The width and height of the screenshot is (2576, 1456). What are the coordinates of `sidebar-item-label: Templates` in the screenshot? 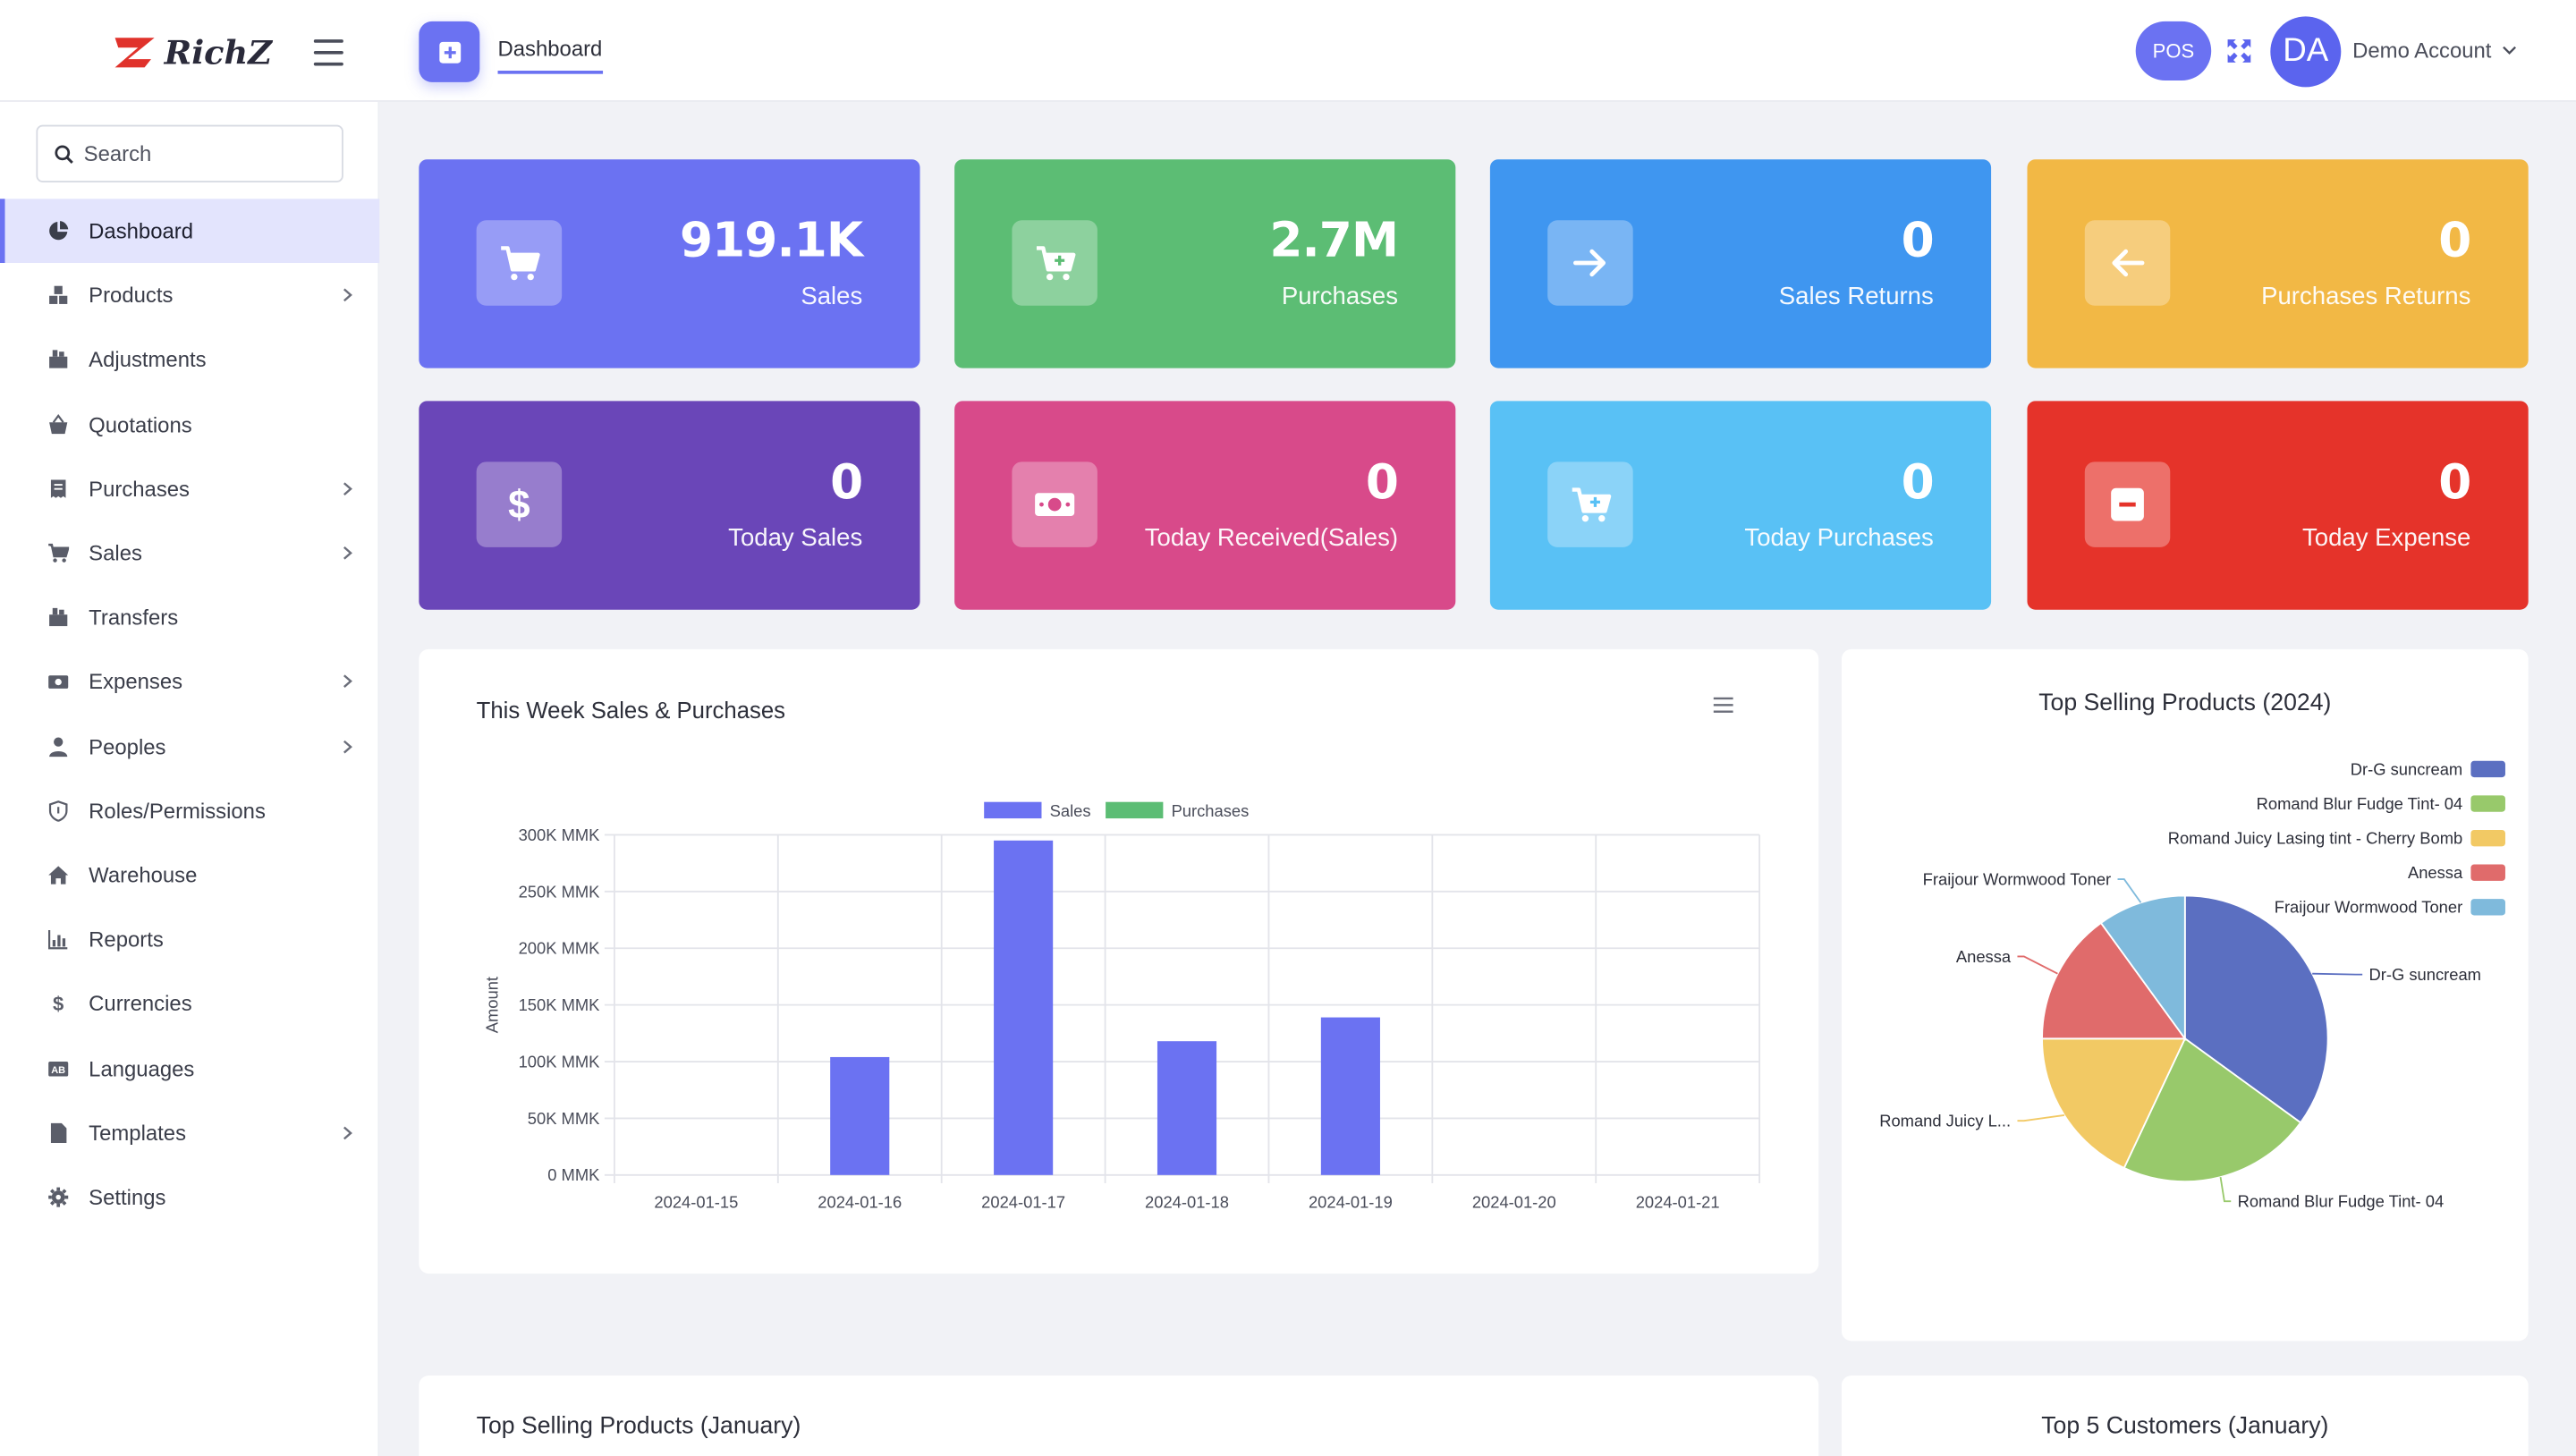 It's located at (138, 1133).